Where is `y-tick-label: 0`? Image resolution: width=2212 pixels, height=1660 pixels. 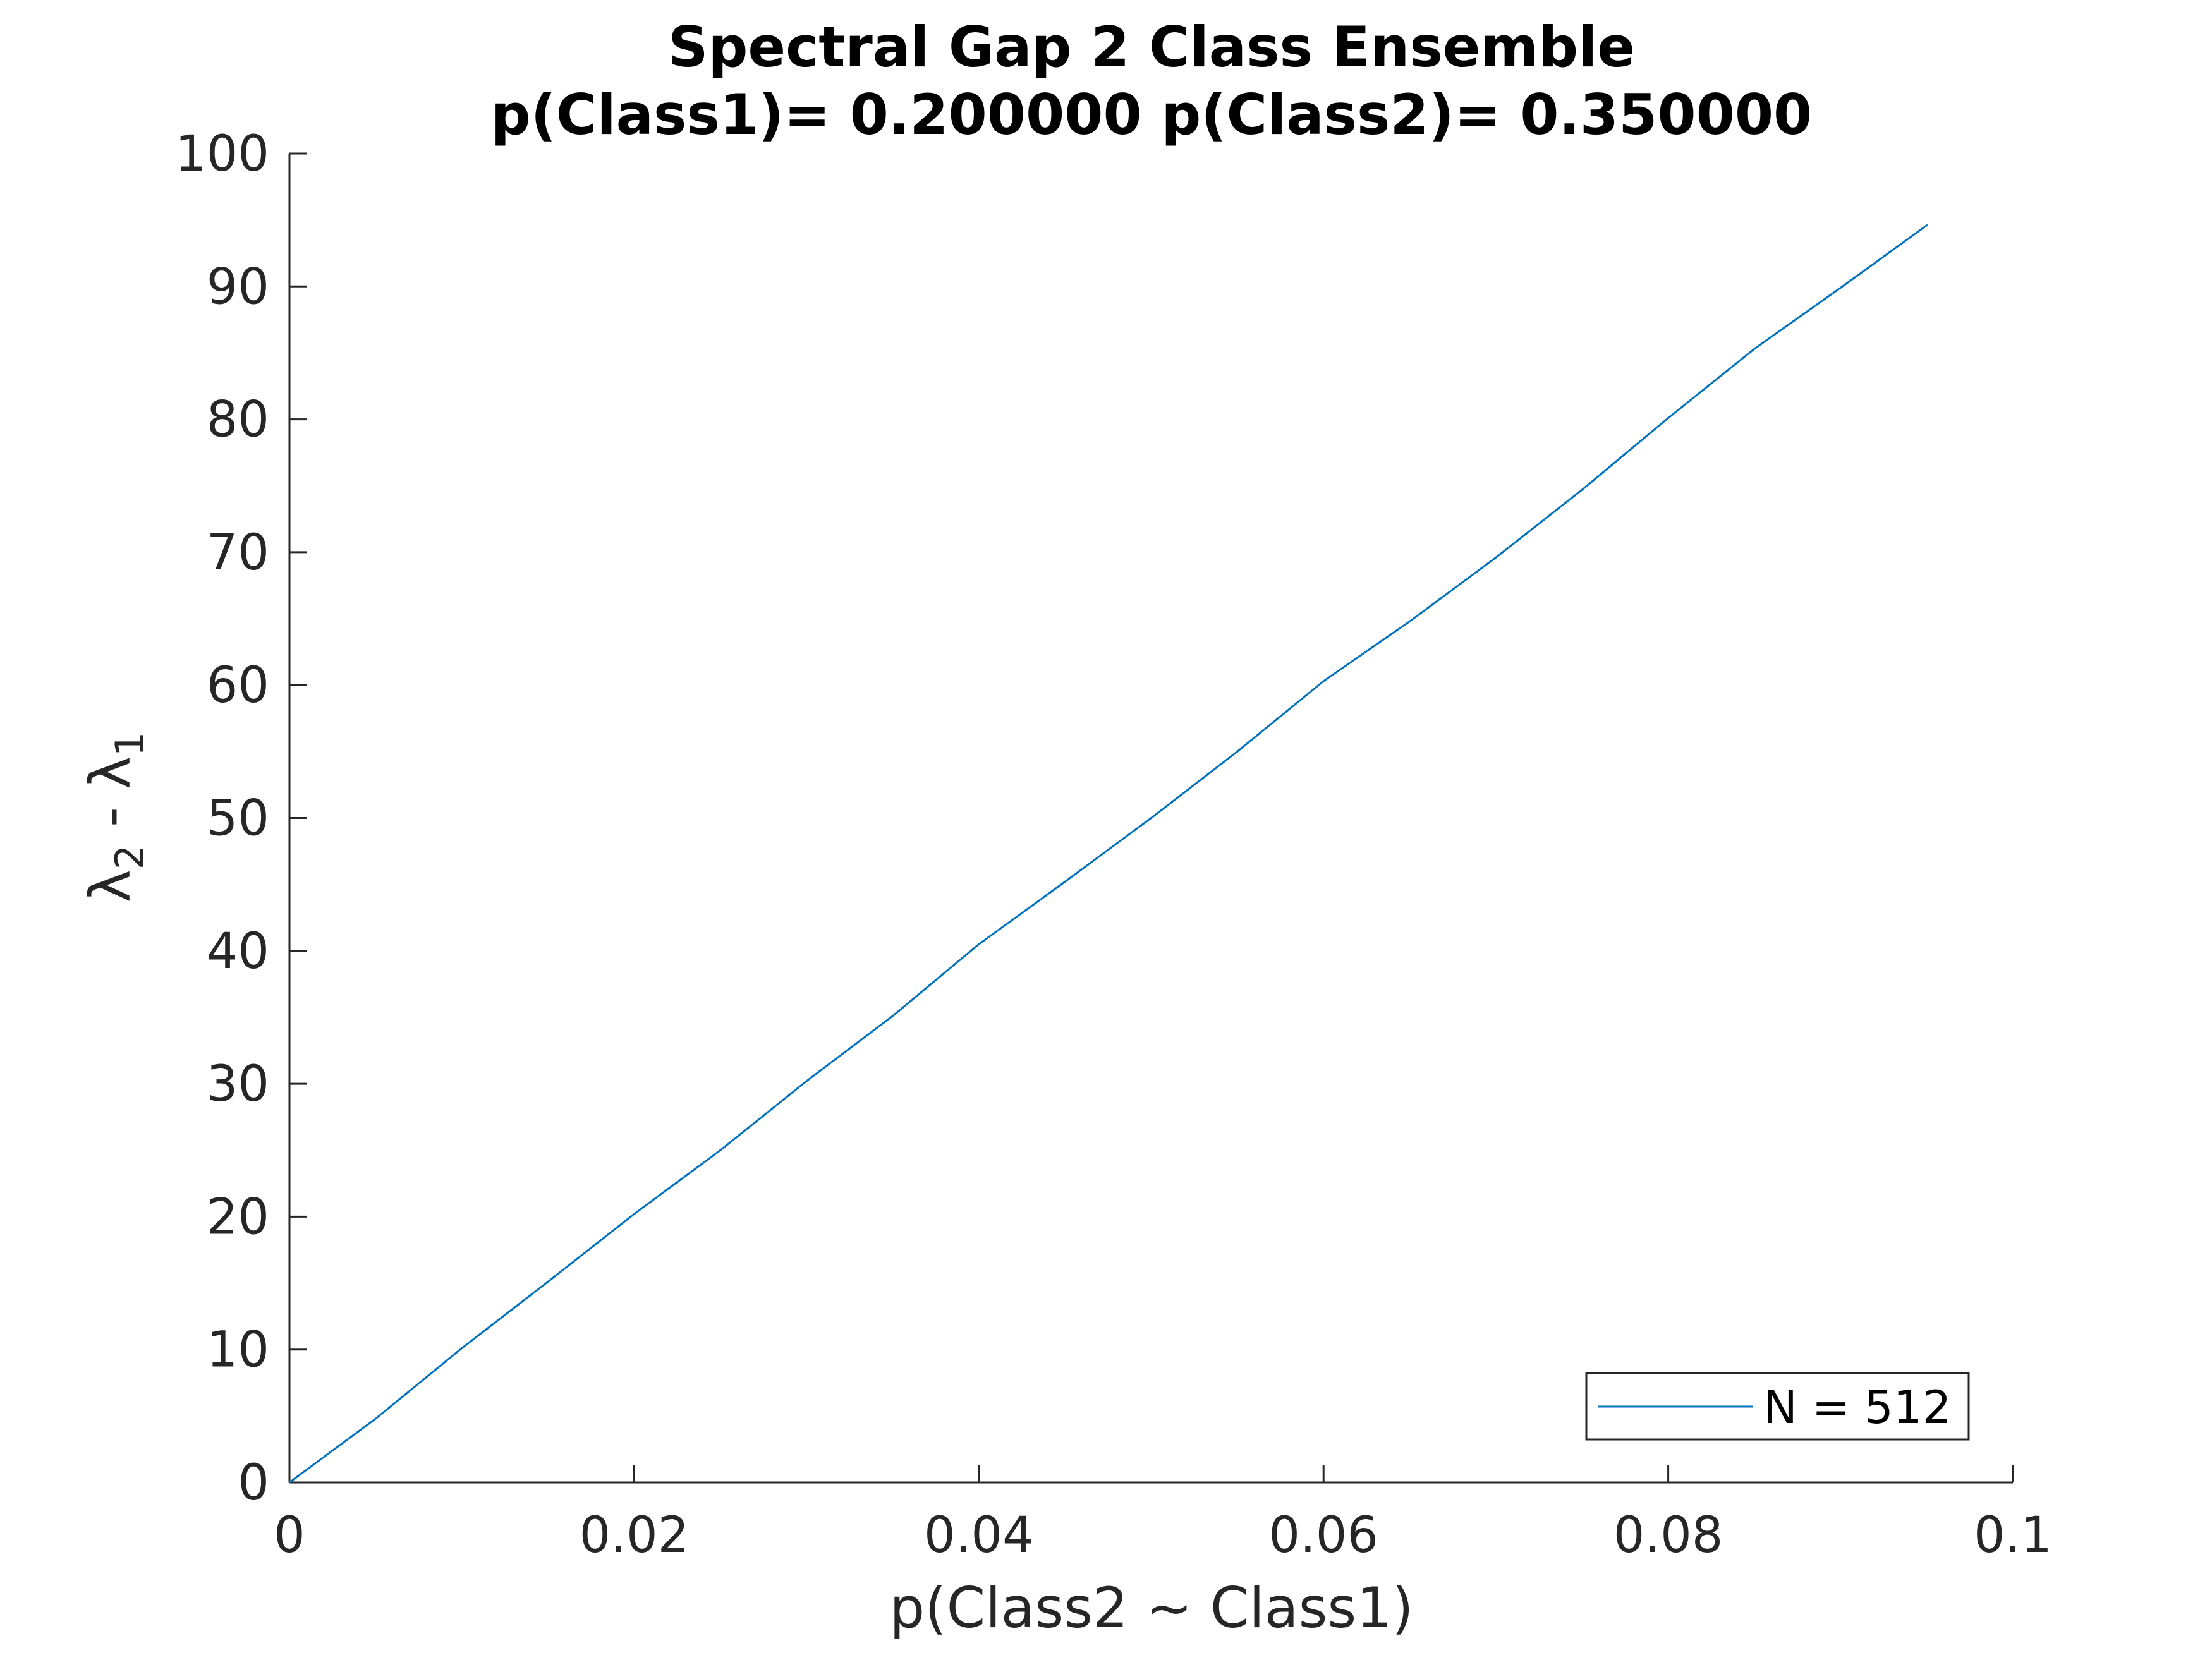
y-tick-label: 0 is located at coordinates (253, 1483).